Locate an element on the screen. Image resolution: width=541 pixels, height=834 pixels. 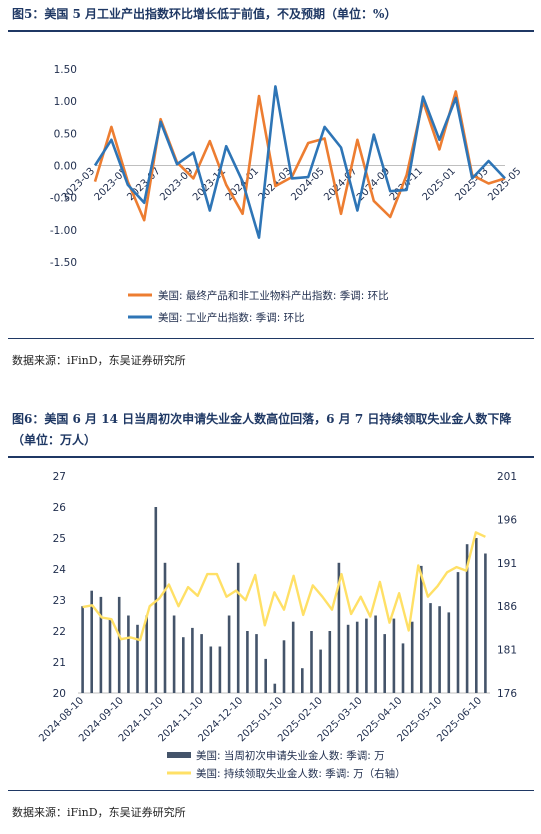
chart1-y-tick-label: -1.50 is located at coordinates (63, 263).